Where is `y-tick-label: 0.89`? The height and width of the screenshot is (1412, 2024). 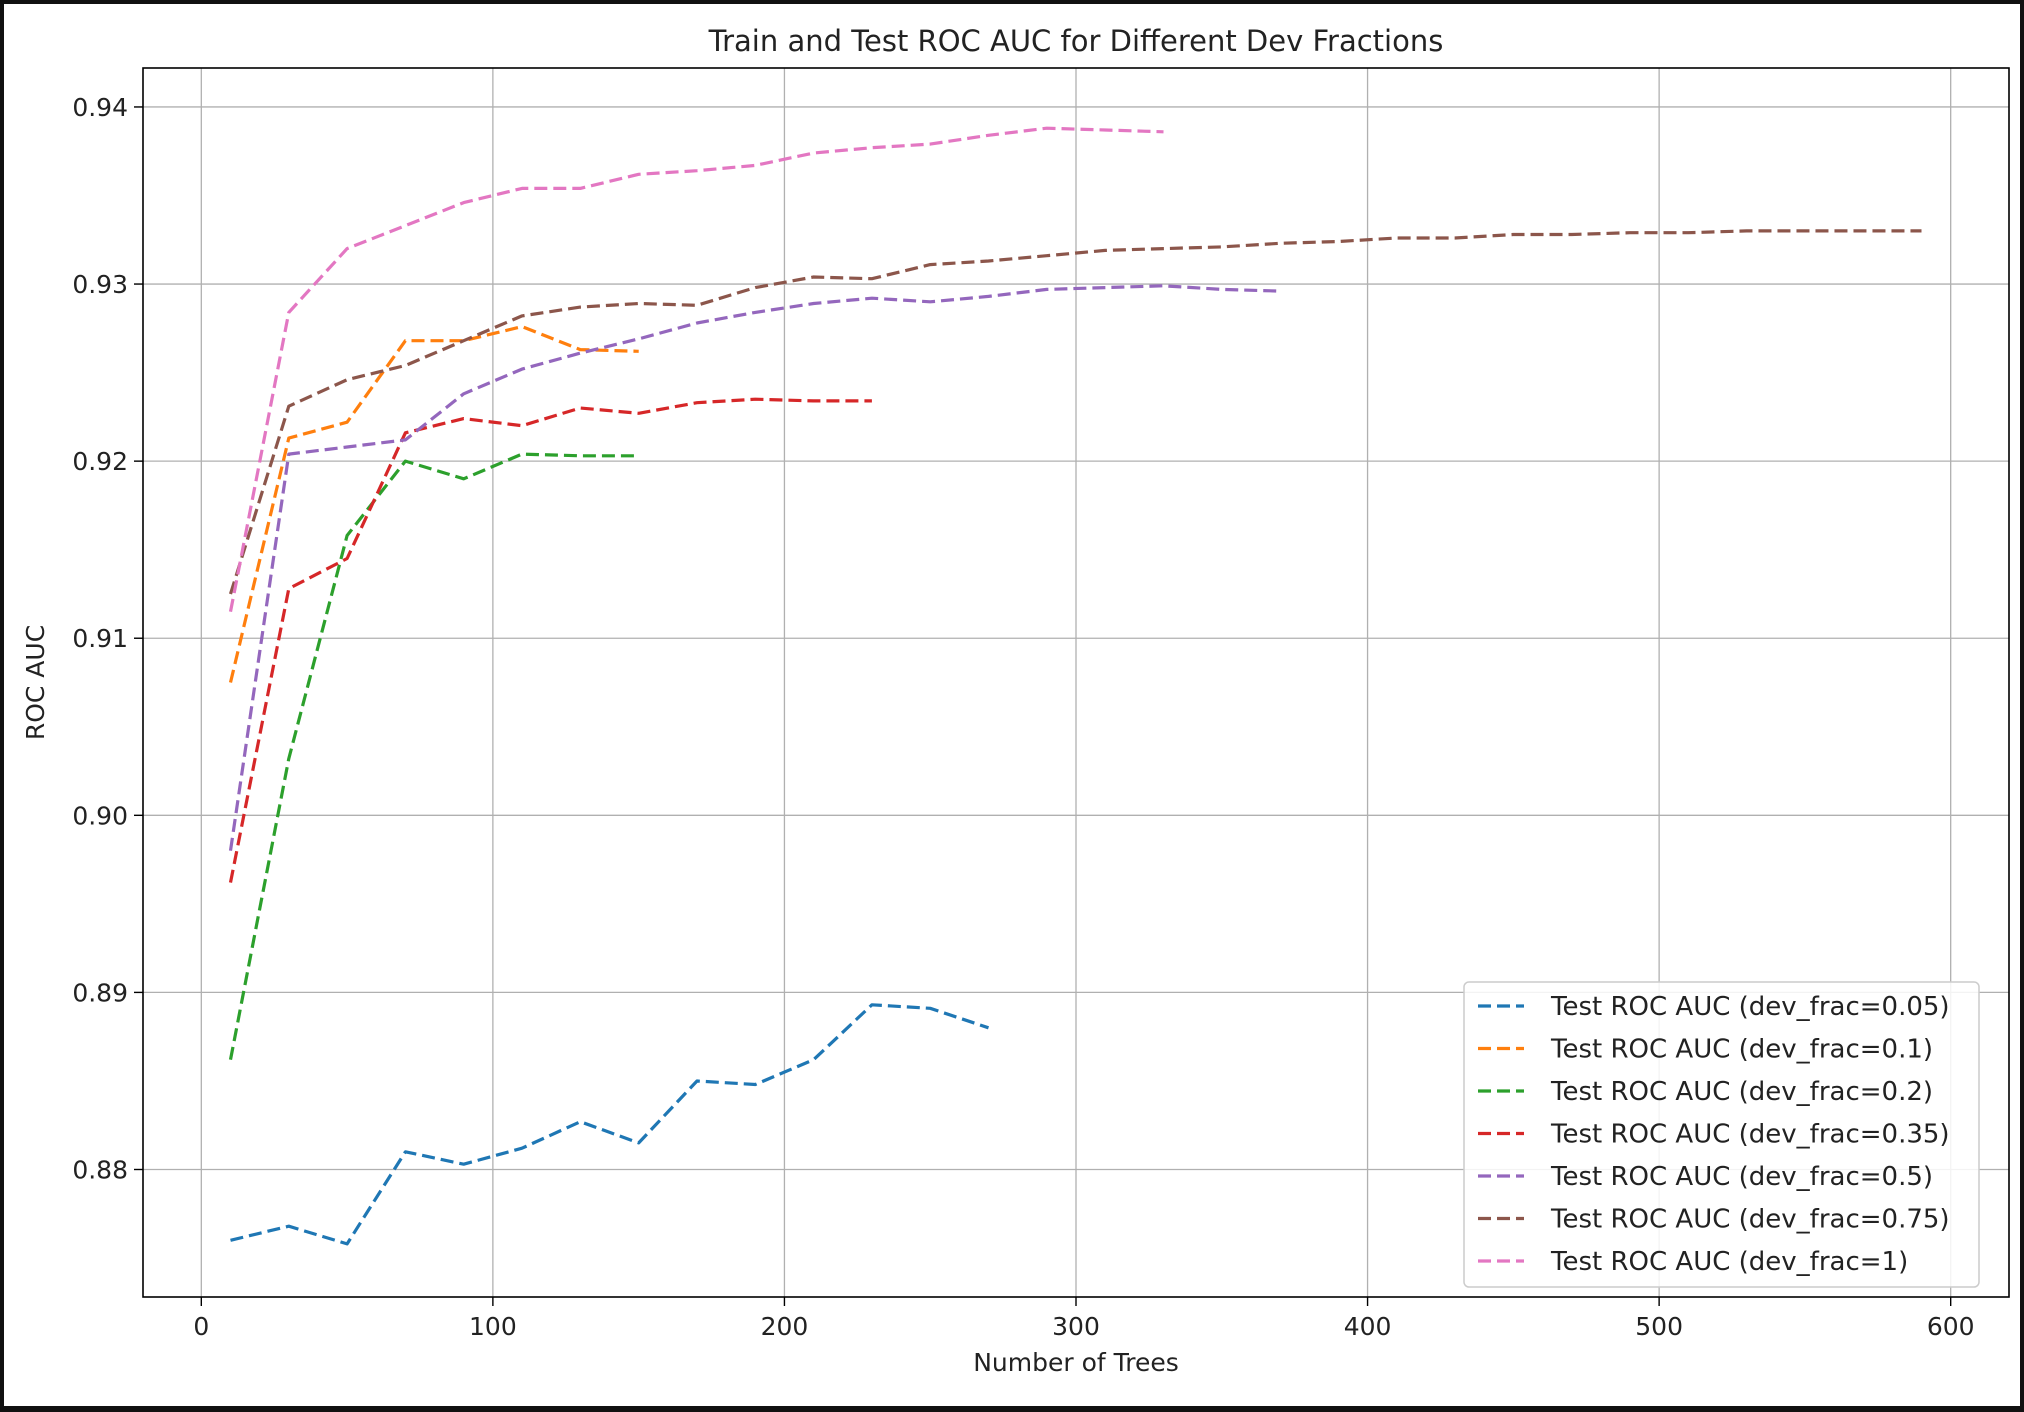 y-tick-label: 0.89 is located at coordinates (100, 992).